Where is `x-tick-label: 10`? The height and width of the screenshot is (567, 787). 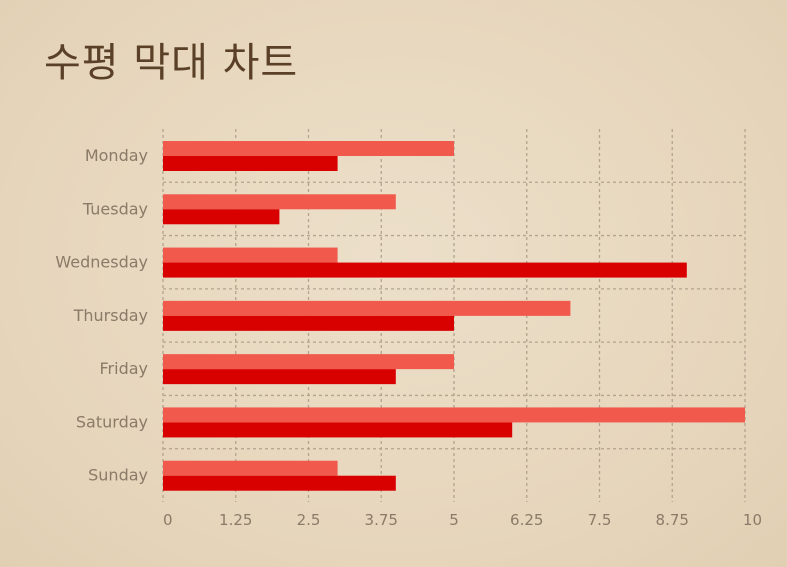
x-tick-label: 10 is located at coordinates (752, 520).